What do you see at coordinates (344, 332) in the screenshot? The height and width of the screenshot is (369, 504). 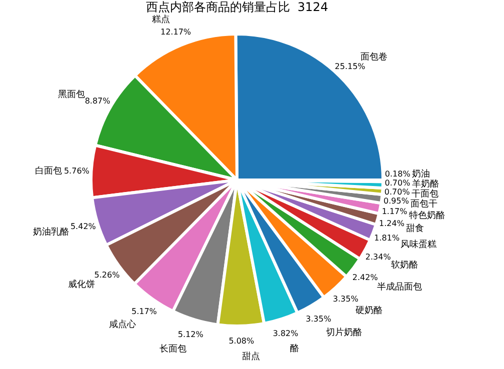 I see `slice-label: 切片奶酪` at bounding box center [344, 332].